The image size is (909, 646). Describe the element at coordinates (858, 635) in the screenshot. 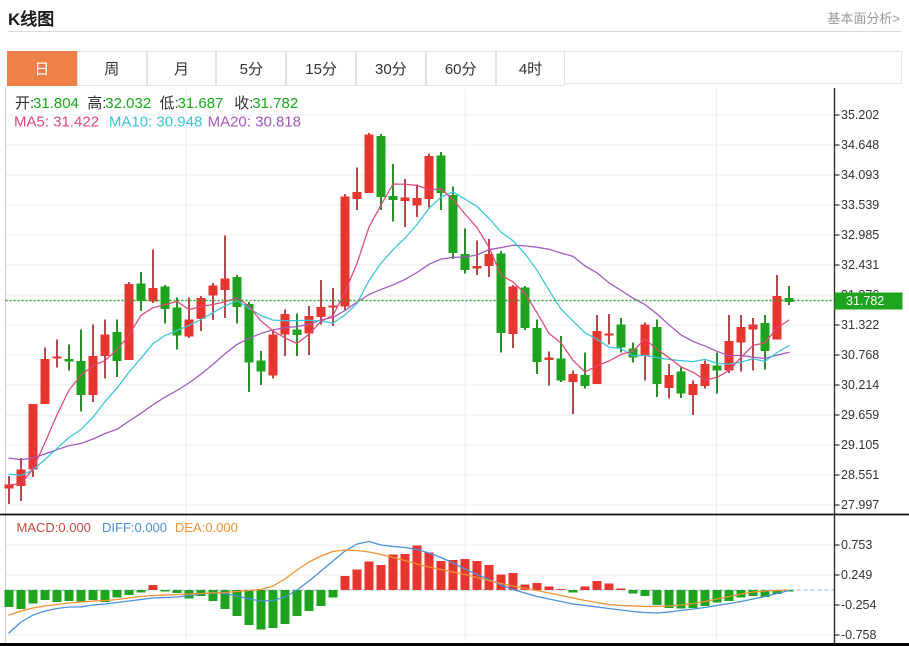

I see `svg-text: -0.758` at that location.